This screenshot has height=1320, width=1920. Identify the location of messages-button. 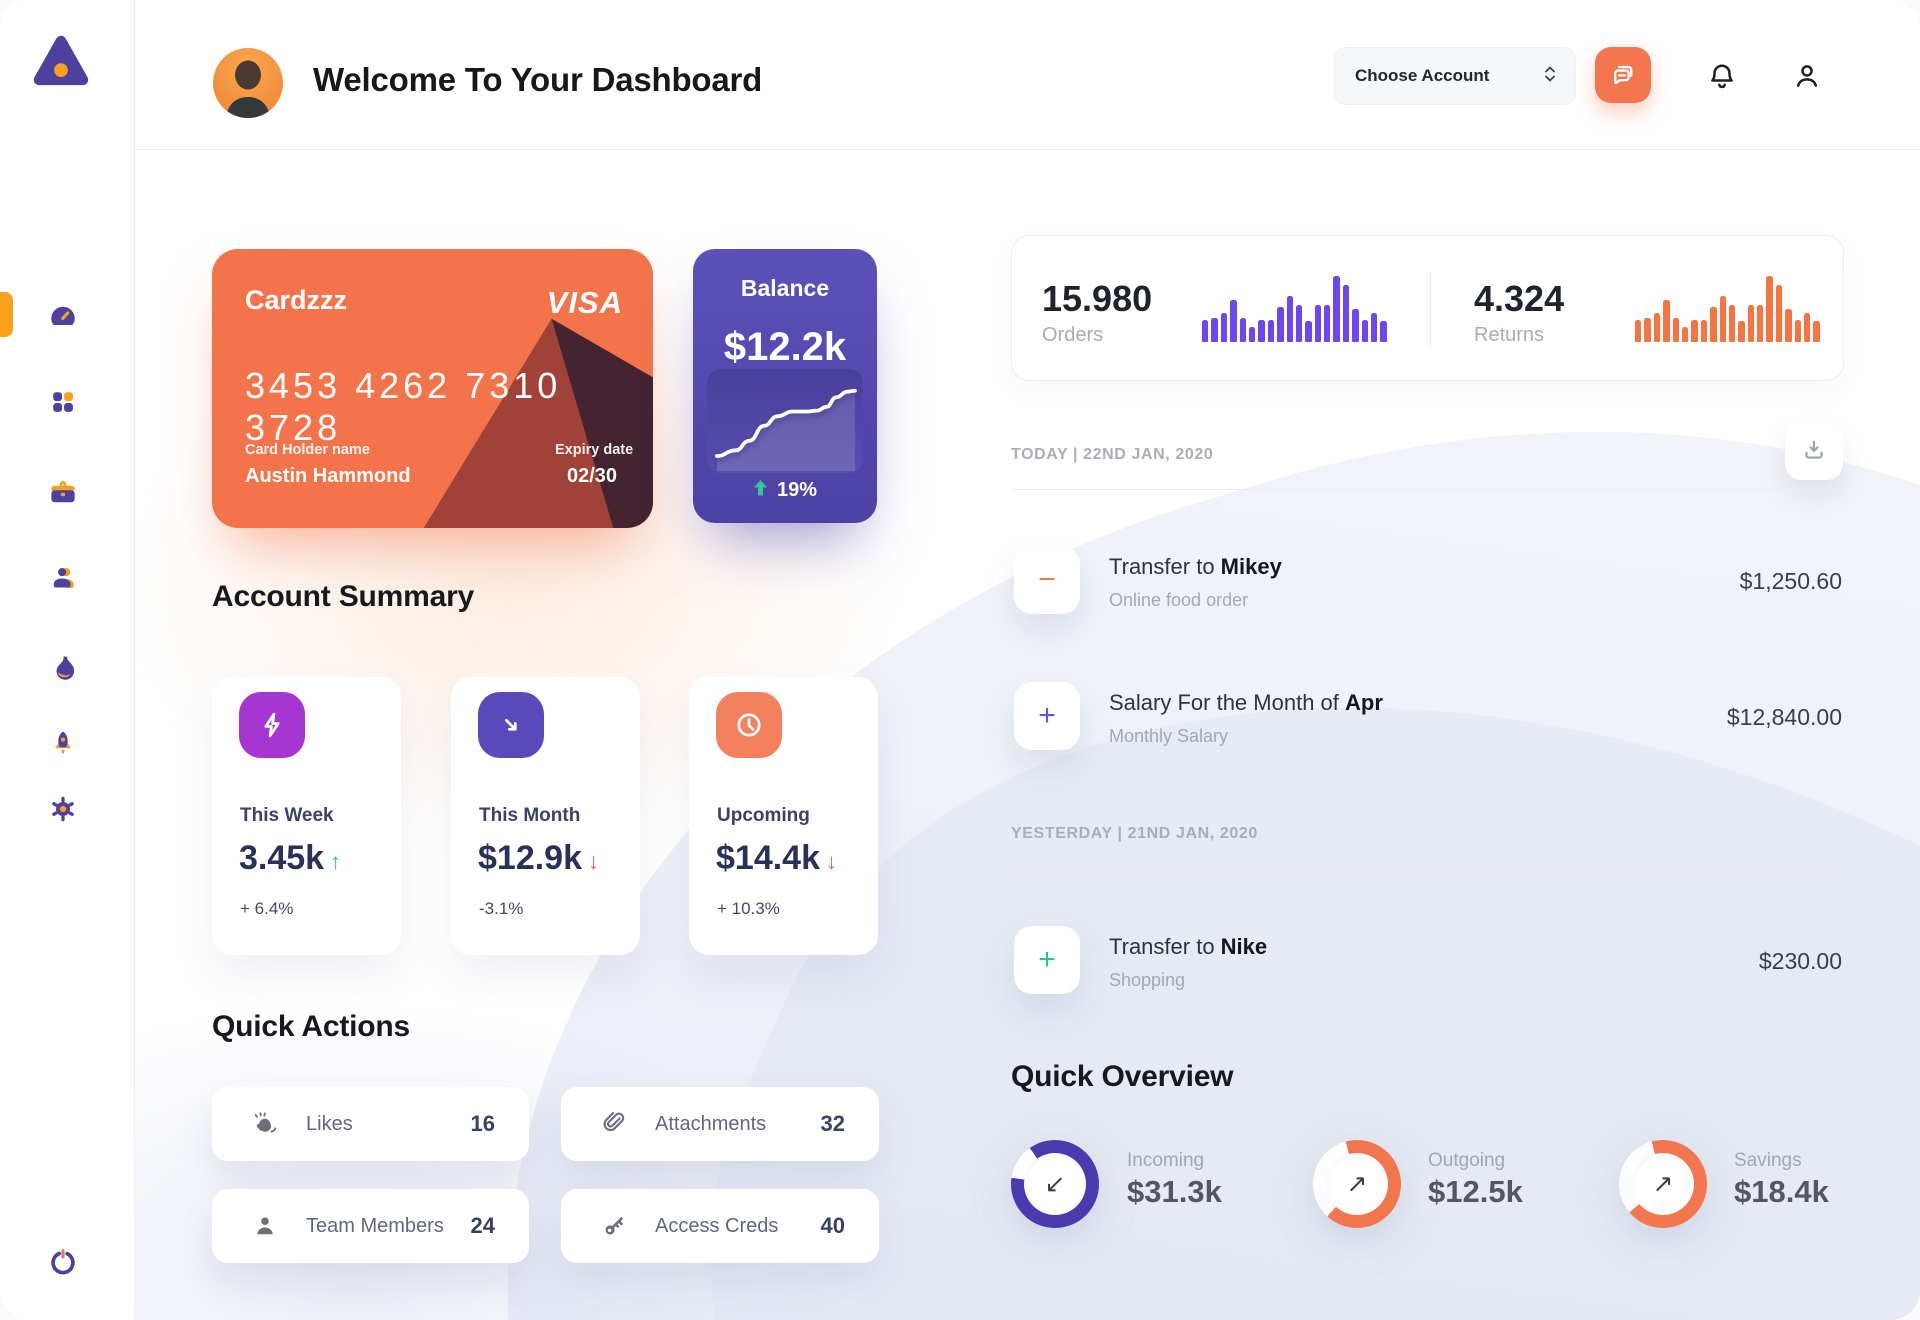
(1623, 75).